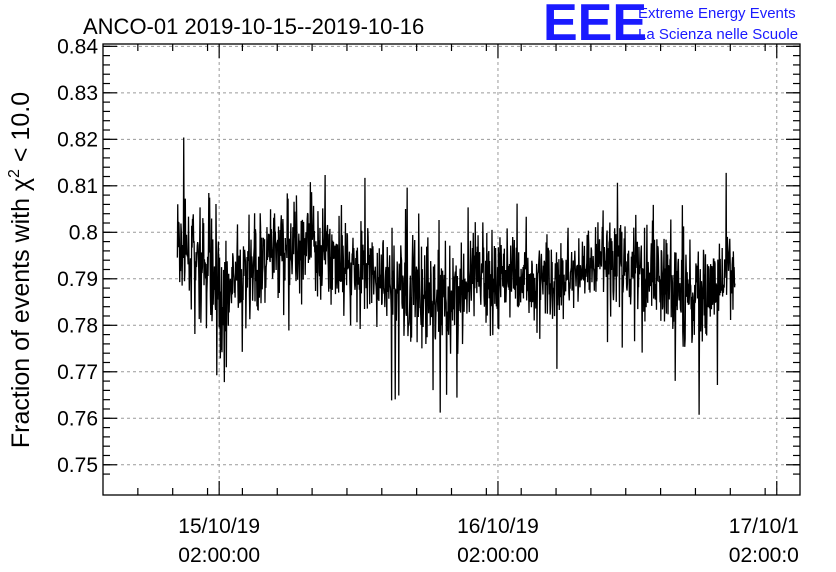 The image size is (836, 572). I want to click on y-tick-label: 0.76, so click(77, 418).